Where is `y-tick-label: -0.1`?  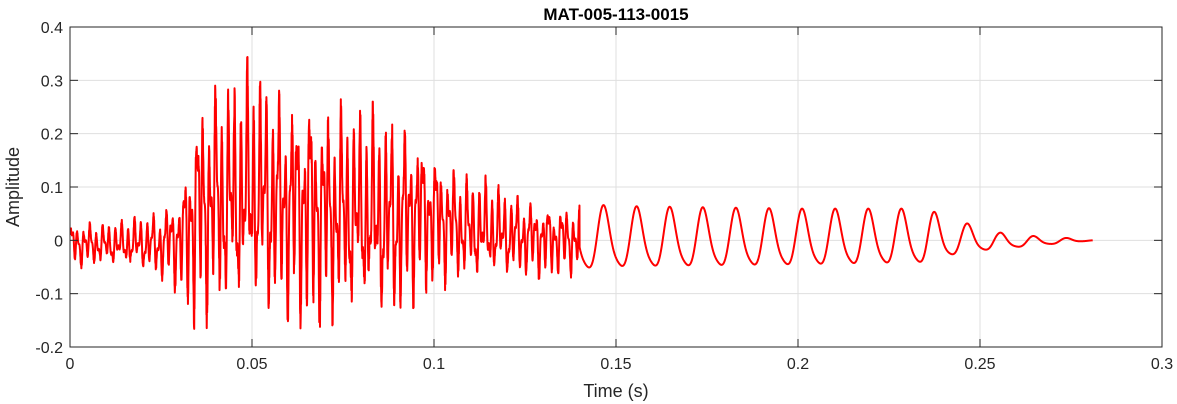
y-tick-label: -0.1 is located at coordinates (49, 295).